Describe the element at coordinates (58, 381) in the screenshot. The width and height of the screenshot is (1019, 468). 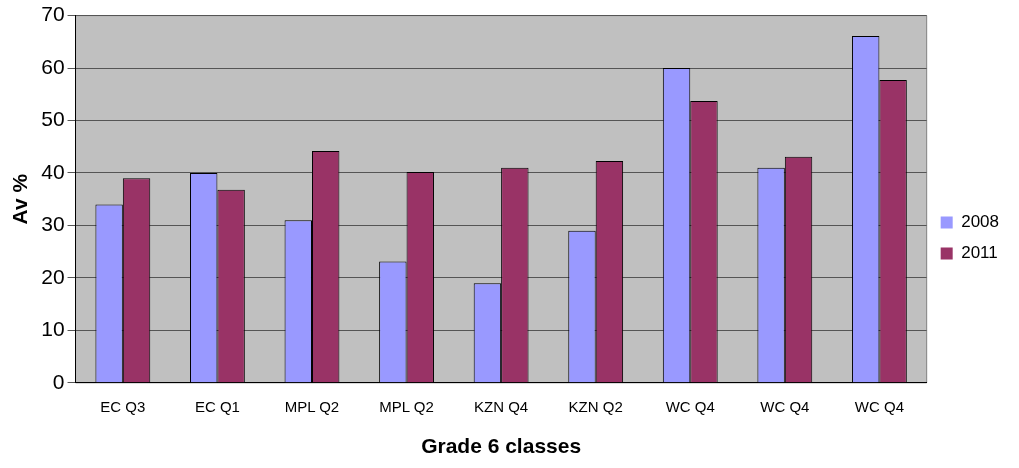
I see `y-tick-label: 0` at that location.